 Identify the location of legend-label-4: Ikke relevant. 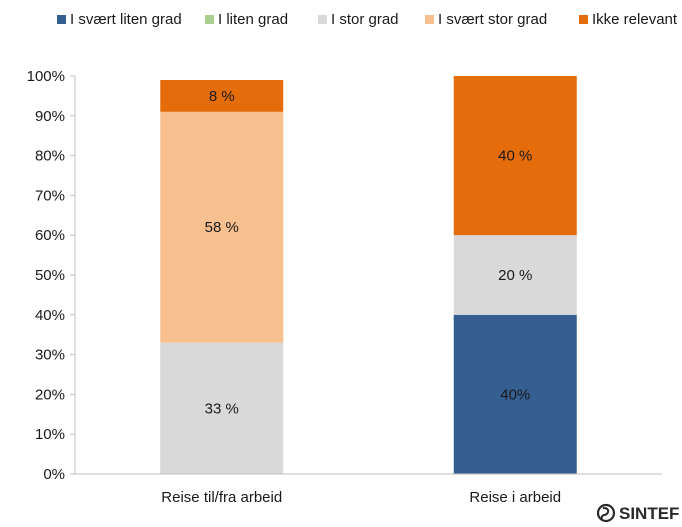
(635, 19).